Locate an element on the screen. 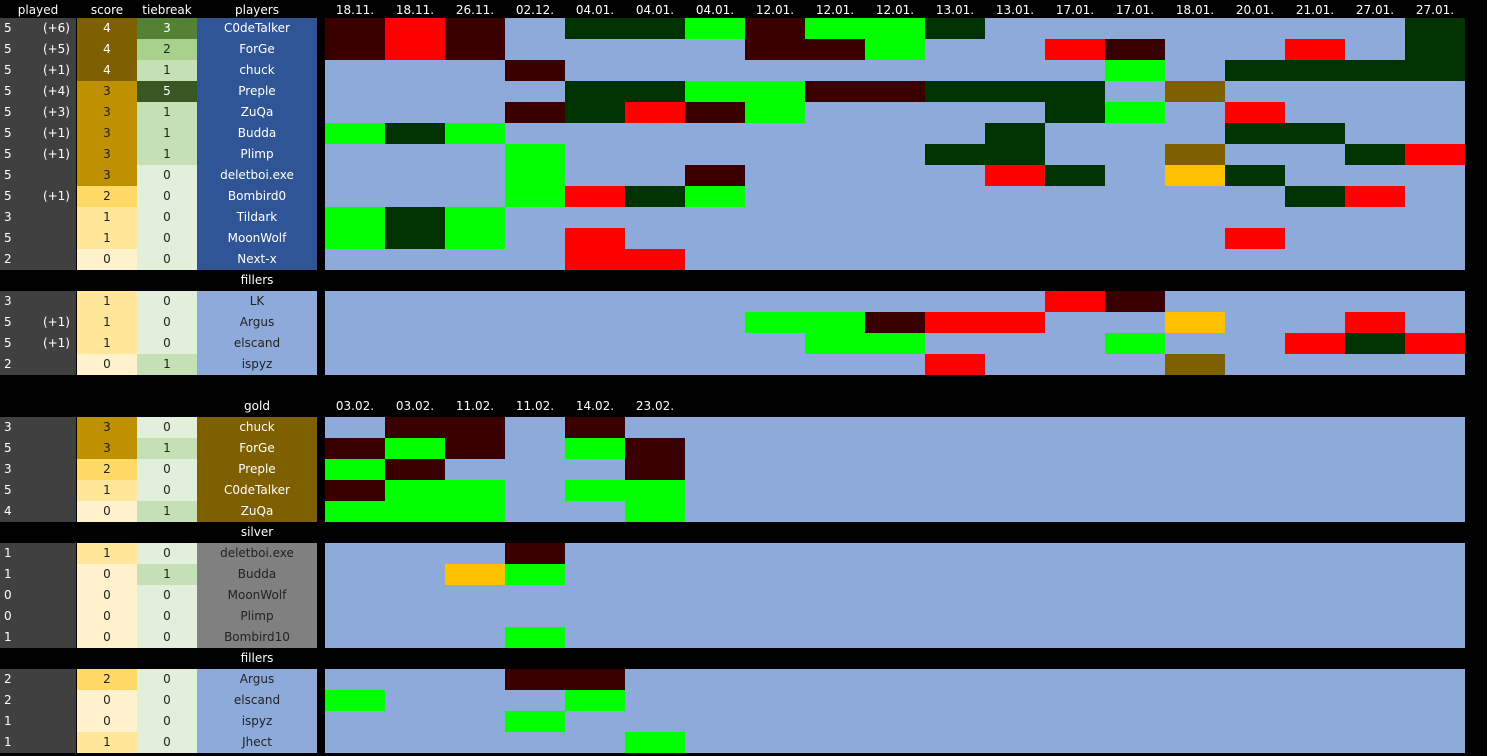  played-cell: 0 is located at coordinates (38, 616).